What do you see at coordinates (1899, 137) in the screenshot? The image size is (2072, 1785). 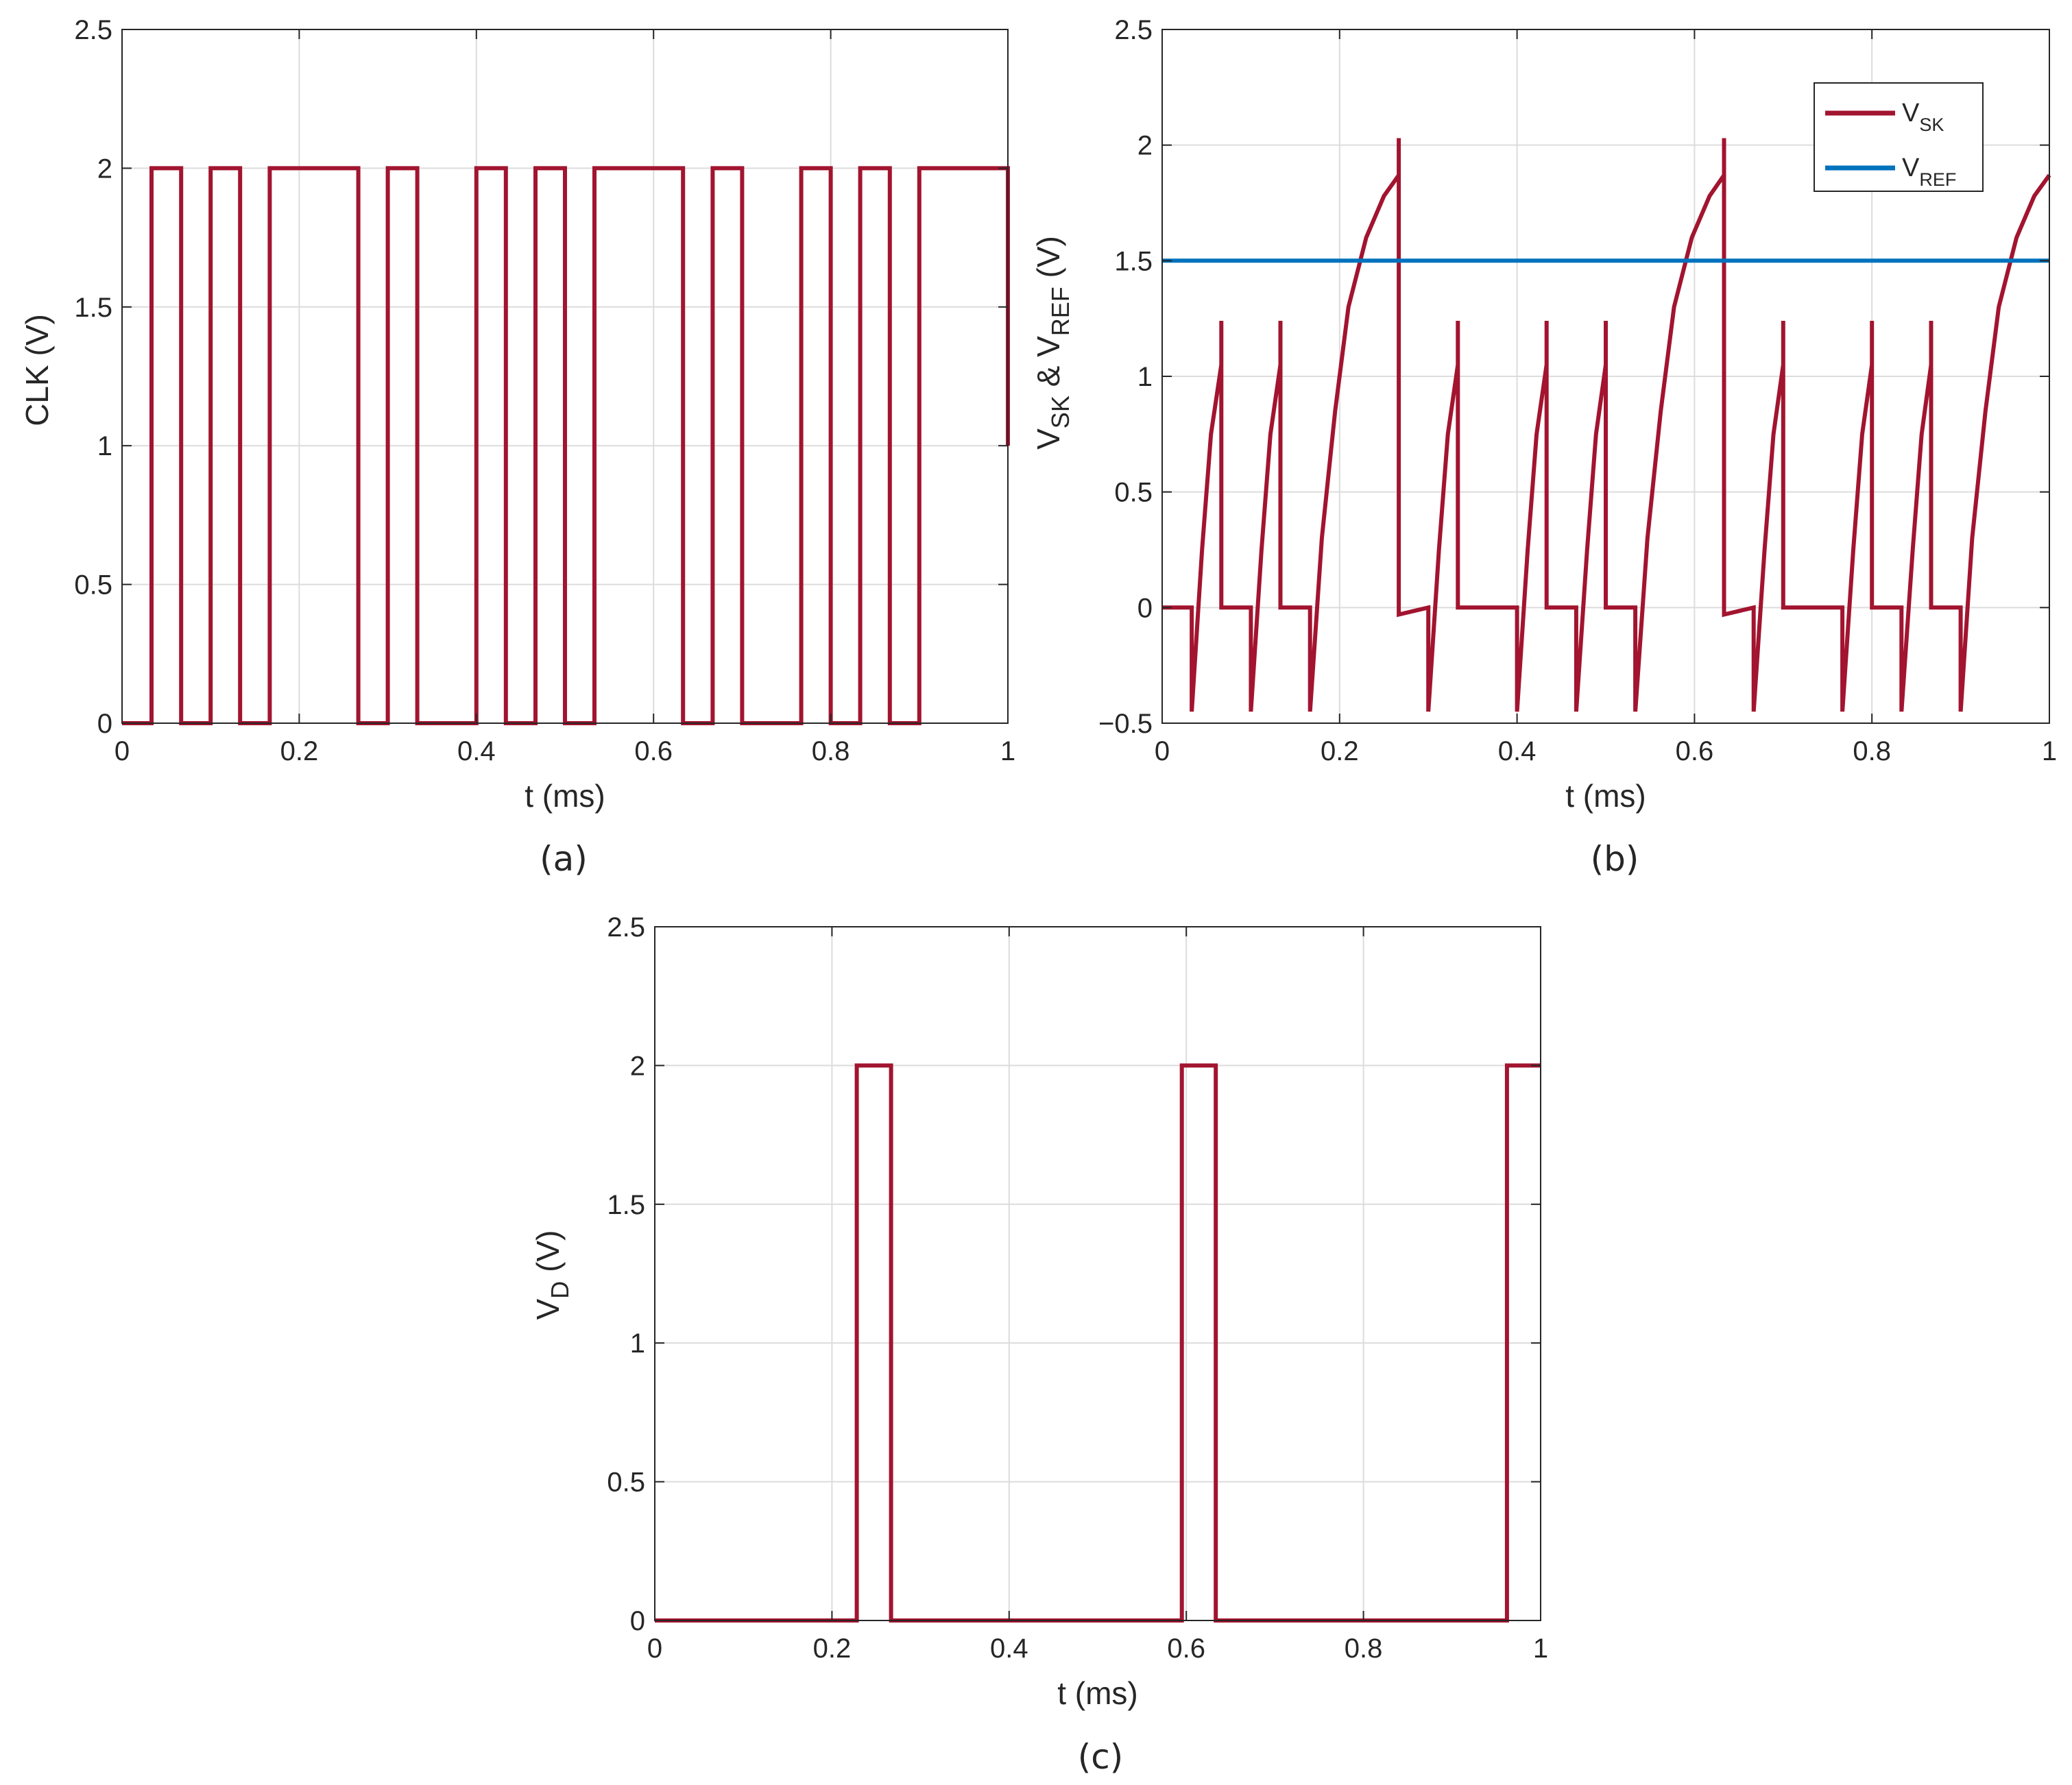 I see `legend-box` at bounding box center [1899, 137].